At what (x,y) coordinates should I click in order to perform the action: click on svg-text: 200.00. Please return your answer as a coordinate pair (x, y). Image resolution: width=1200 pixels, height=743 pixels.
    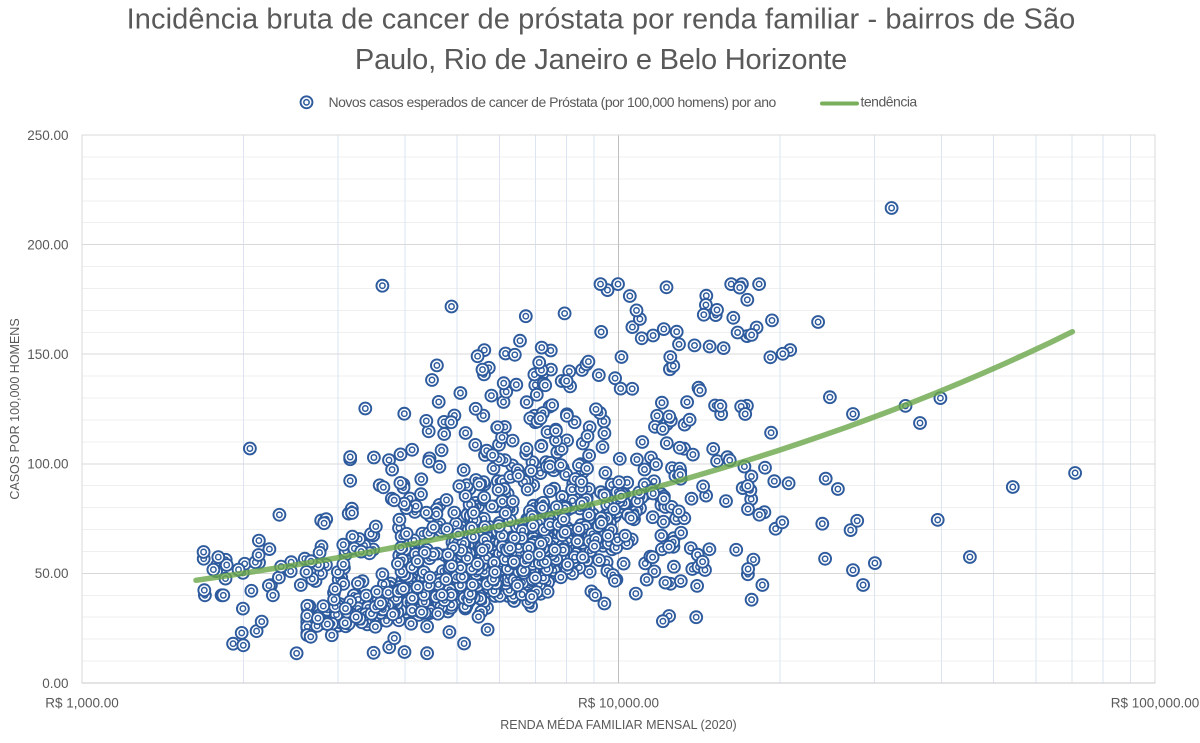
    Looking at the image, I should click on (47, 244).